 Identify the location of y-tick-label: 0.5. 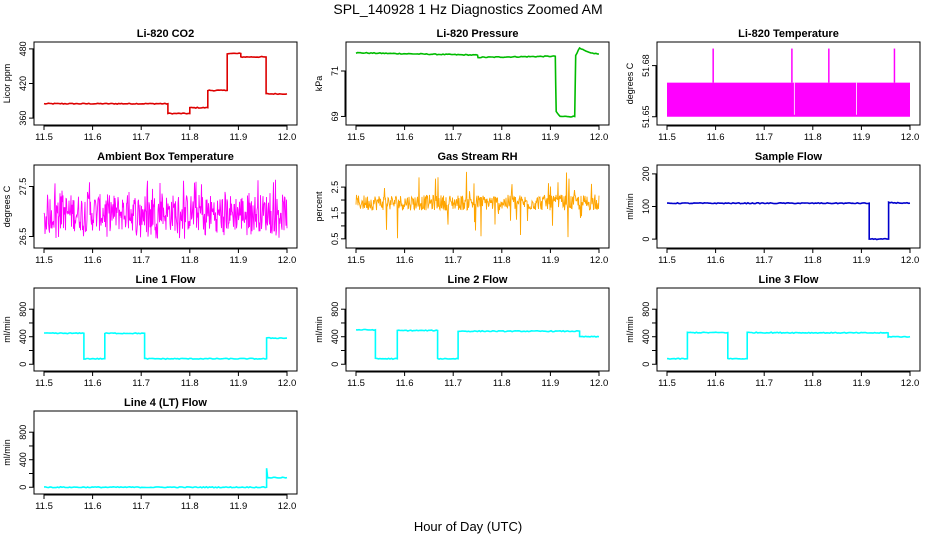
(335, 239).